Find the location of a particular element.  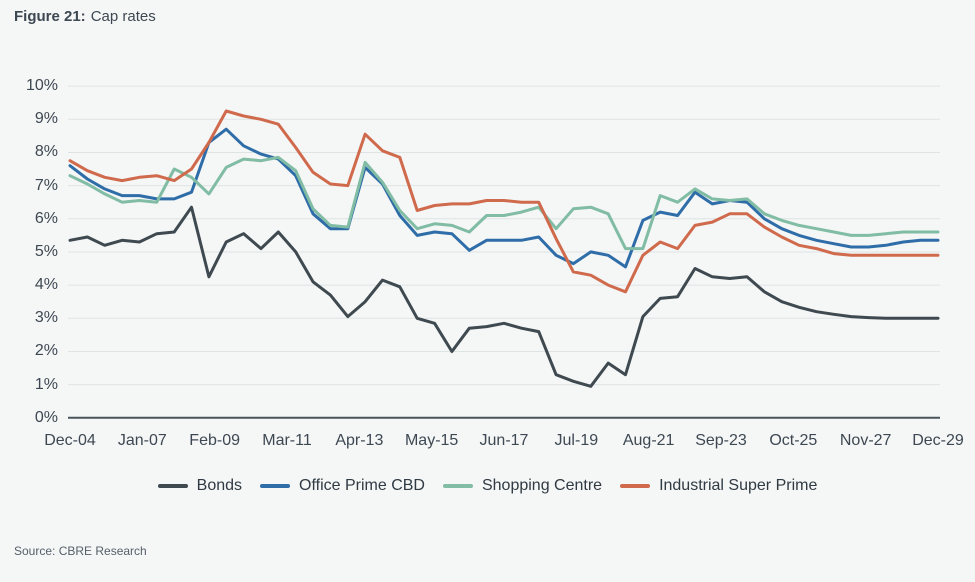

y-tick-label: 3% is located at coordinates (46, 318).